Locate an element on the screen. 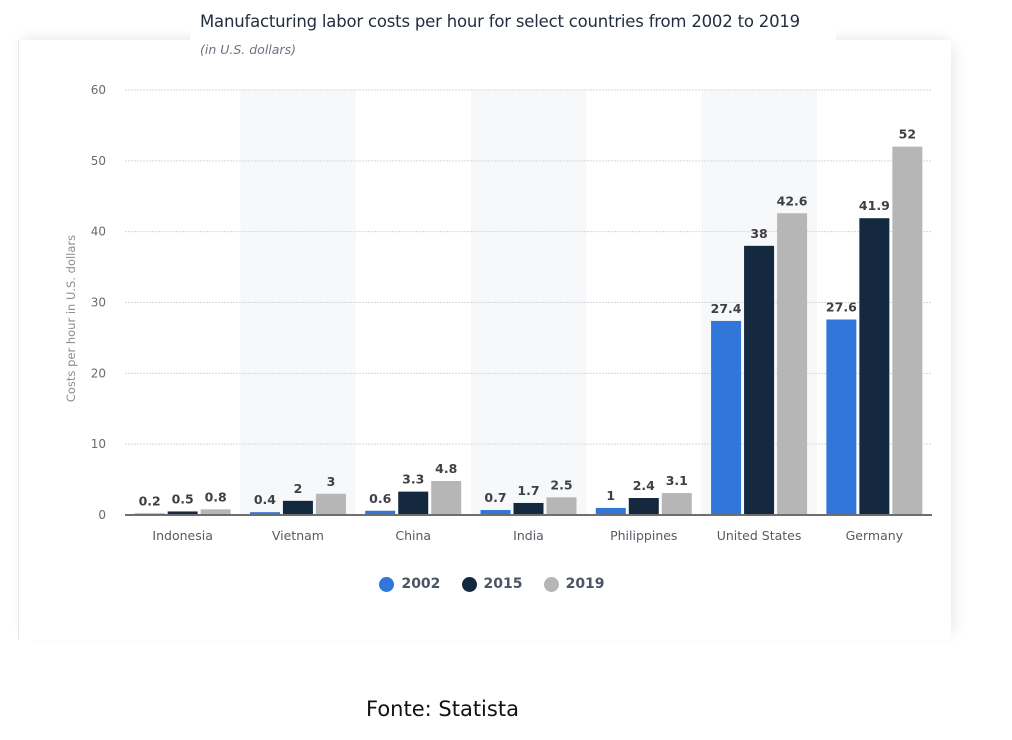 The height and width of the screenshot is (740, 1012). legend-item-2019: 2019 is located at coordinates (574, 584).